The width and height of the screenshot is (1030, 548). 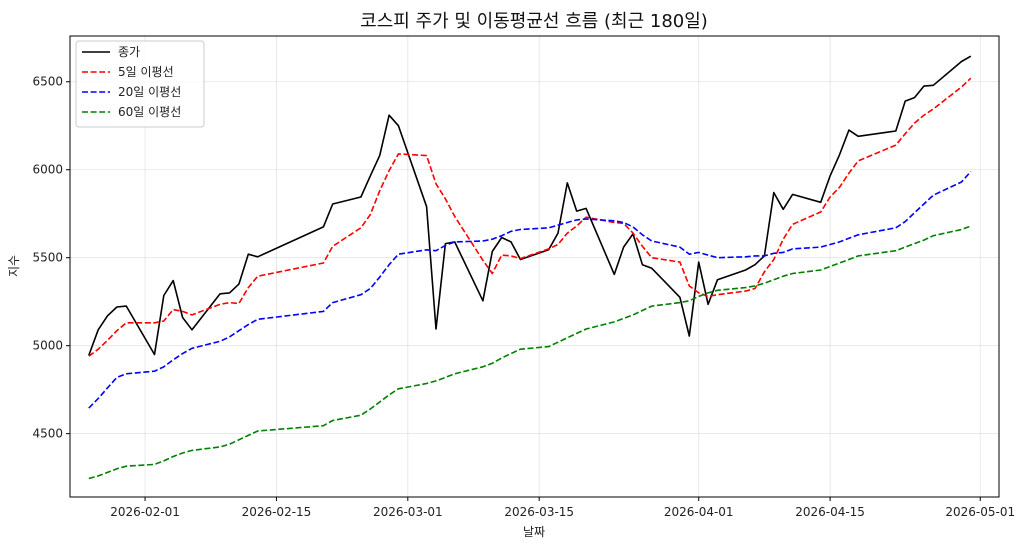 I want to click on x-tick-label: 2026-04-01, so click(x=699, y=512).